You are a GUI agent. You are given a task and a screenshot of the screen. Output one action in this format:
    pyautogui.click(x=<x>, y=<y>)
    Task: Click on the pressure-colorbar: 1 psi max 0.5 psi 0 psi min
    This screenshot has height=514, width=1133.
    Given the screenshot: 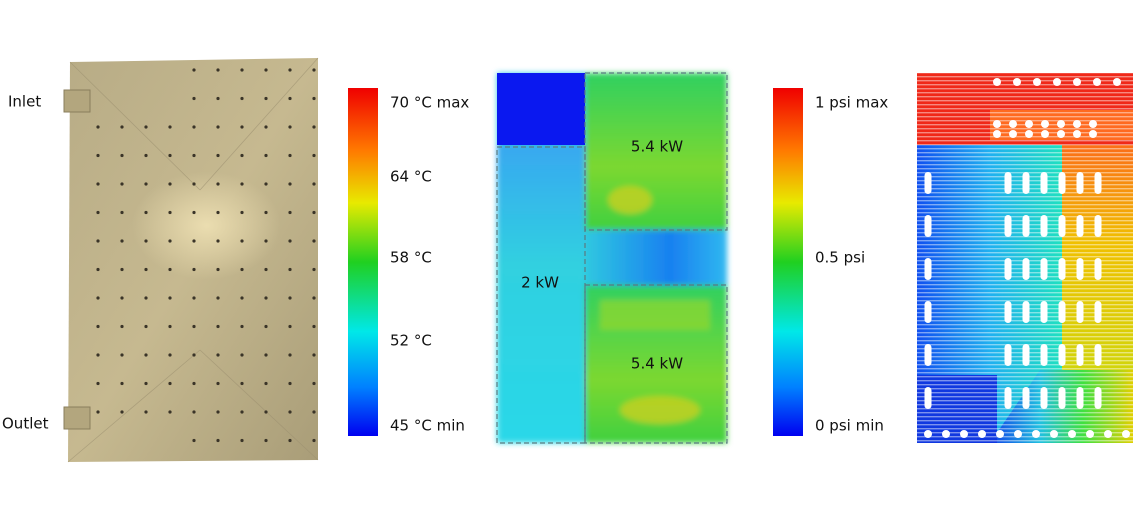 What is the action you would take?
    pyautogui.click(x=830, y=262)
    